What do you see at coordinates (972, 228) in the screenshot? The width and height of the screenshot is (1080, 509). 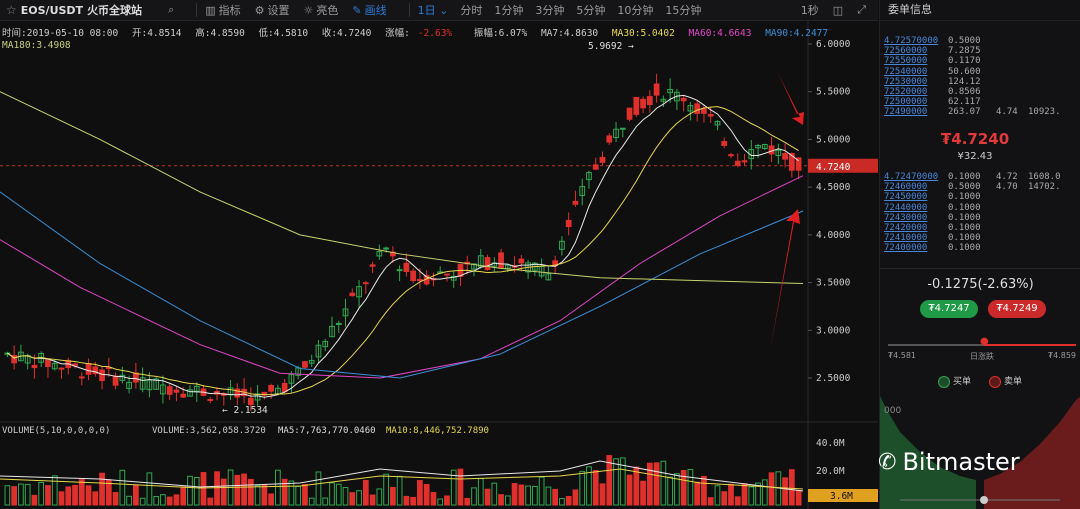 I see `bid-row: 72420000 0.1000` at bounding box center [972, 228].